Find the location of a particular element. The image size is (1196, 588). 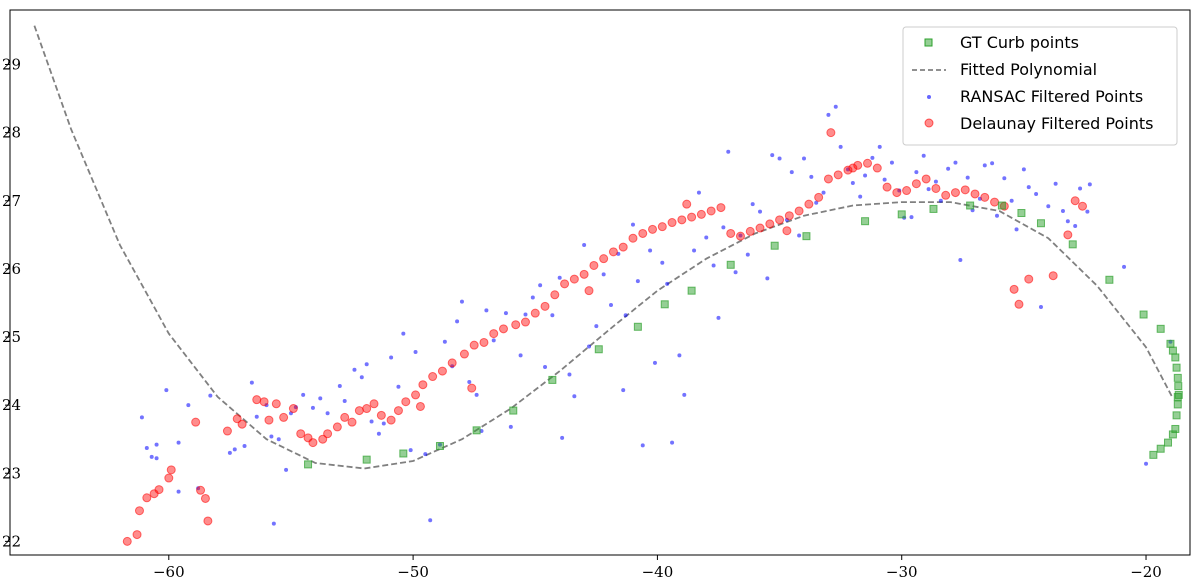

legend-gt-marker is located at coordinates (928, 42).